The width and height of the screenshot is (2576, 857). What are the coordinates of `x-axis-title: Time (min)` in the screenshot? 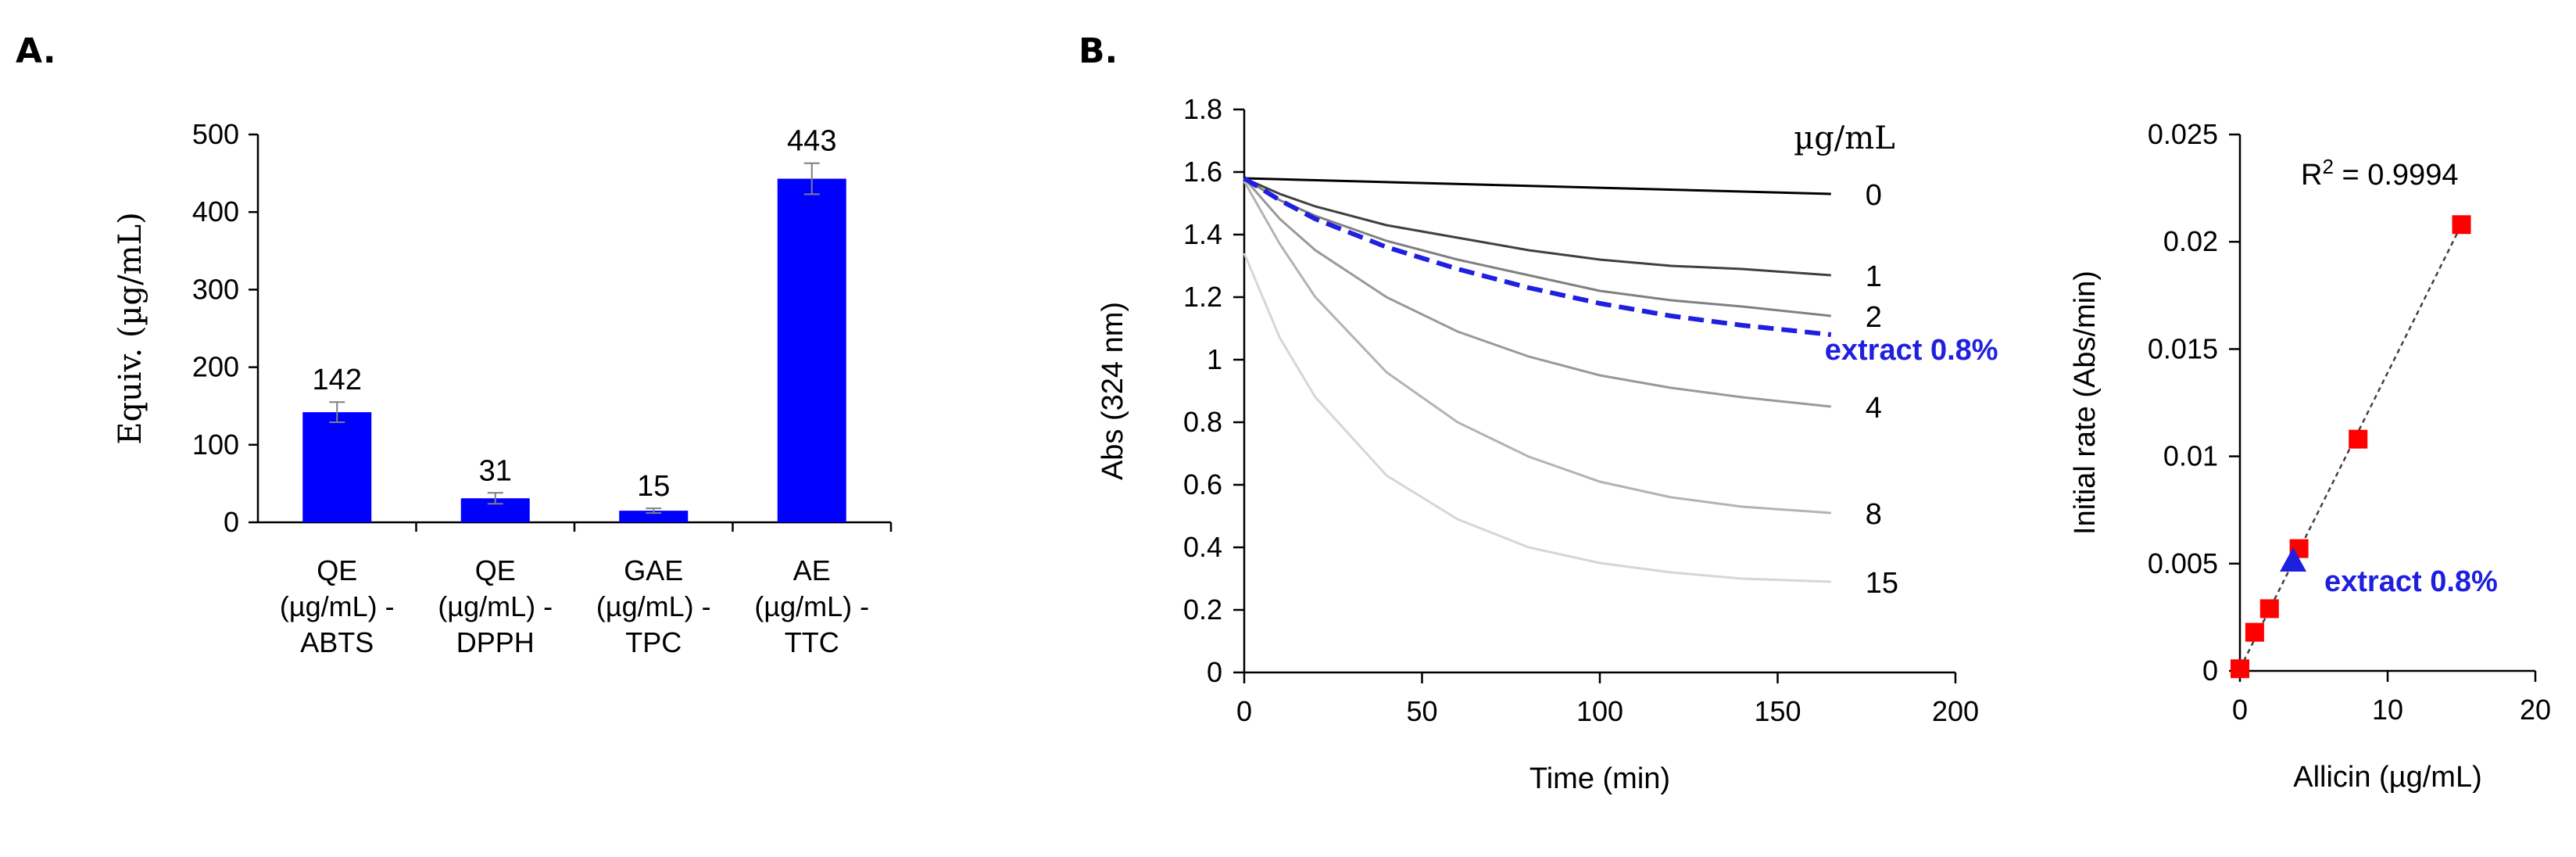 It's located at (1600, 778).